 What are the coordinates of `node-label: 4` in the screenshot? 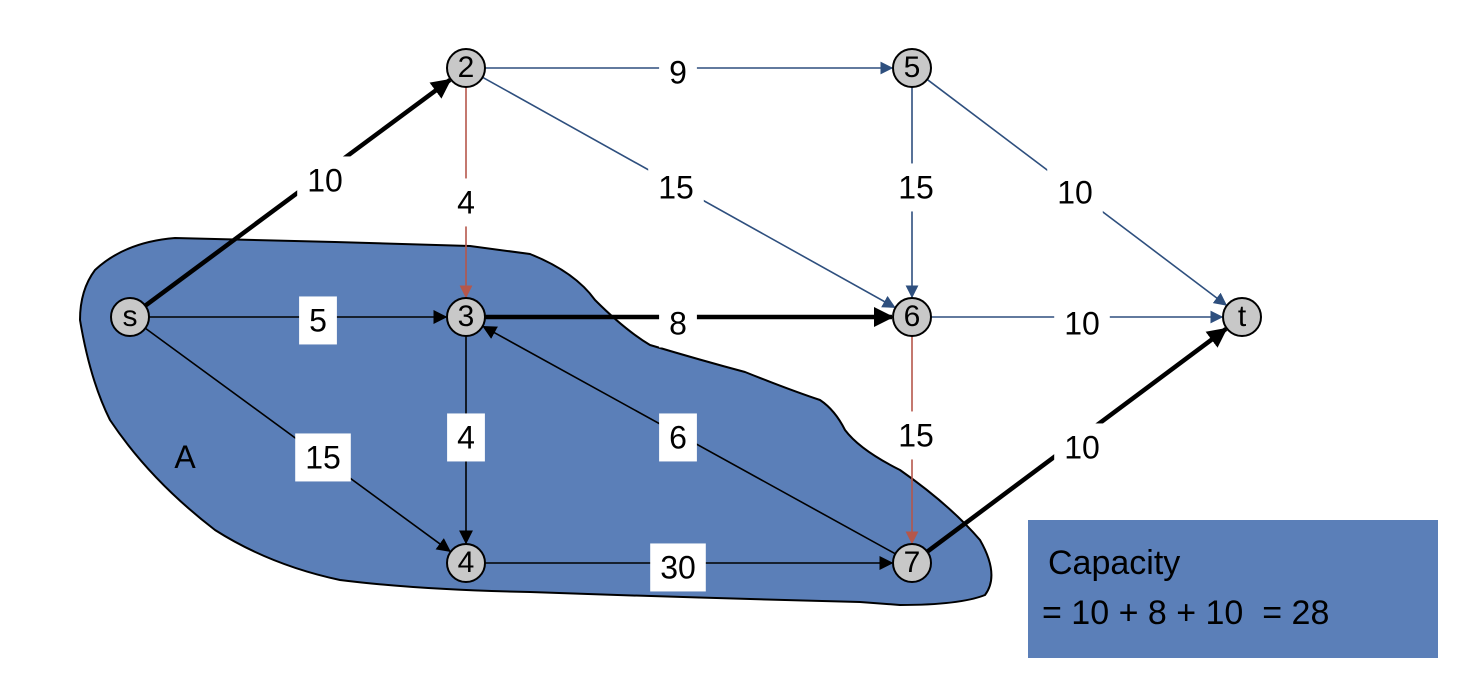 It's located at (466, 562).